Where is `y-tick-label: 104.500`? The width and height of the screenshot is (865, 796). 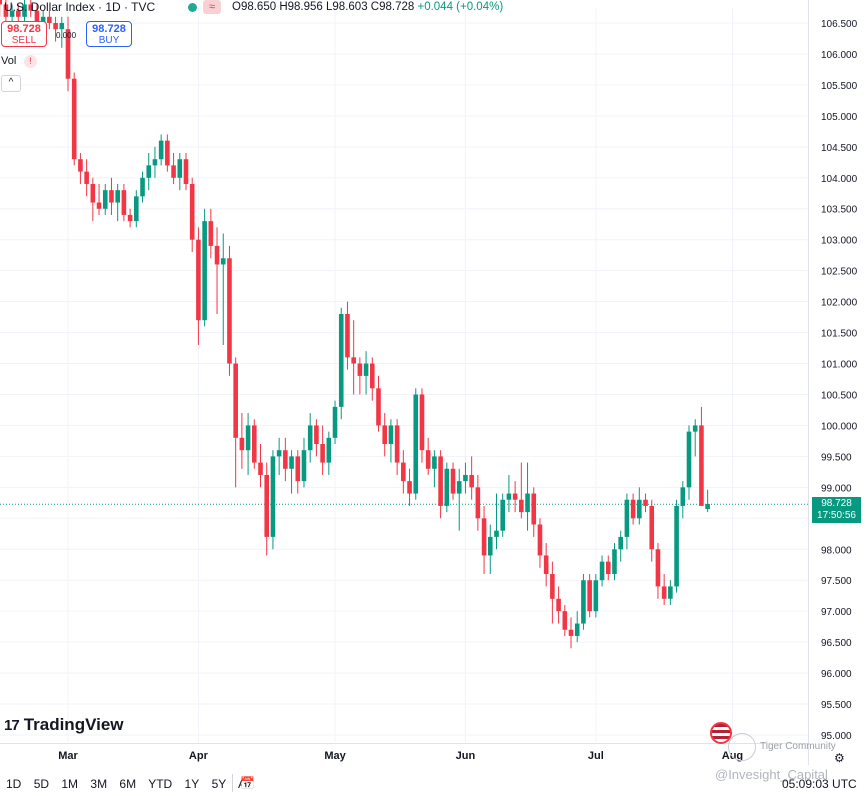 y-tick-label: 104.500 is located at coordinates (839, 148).